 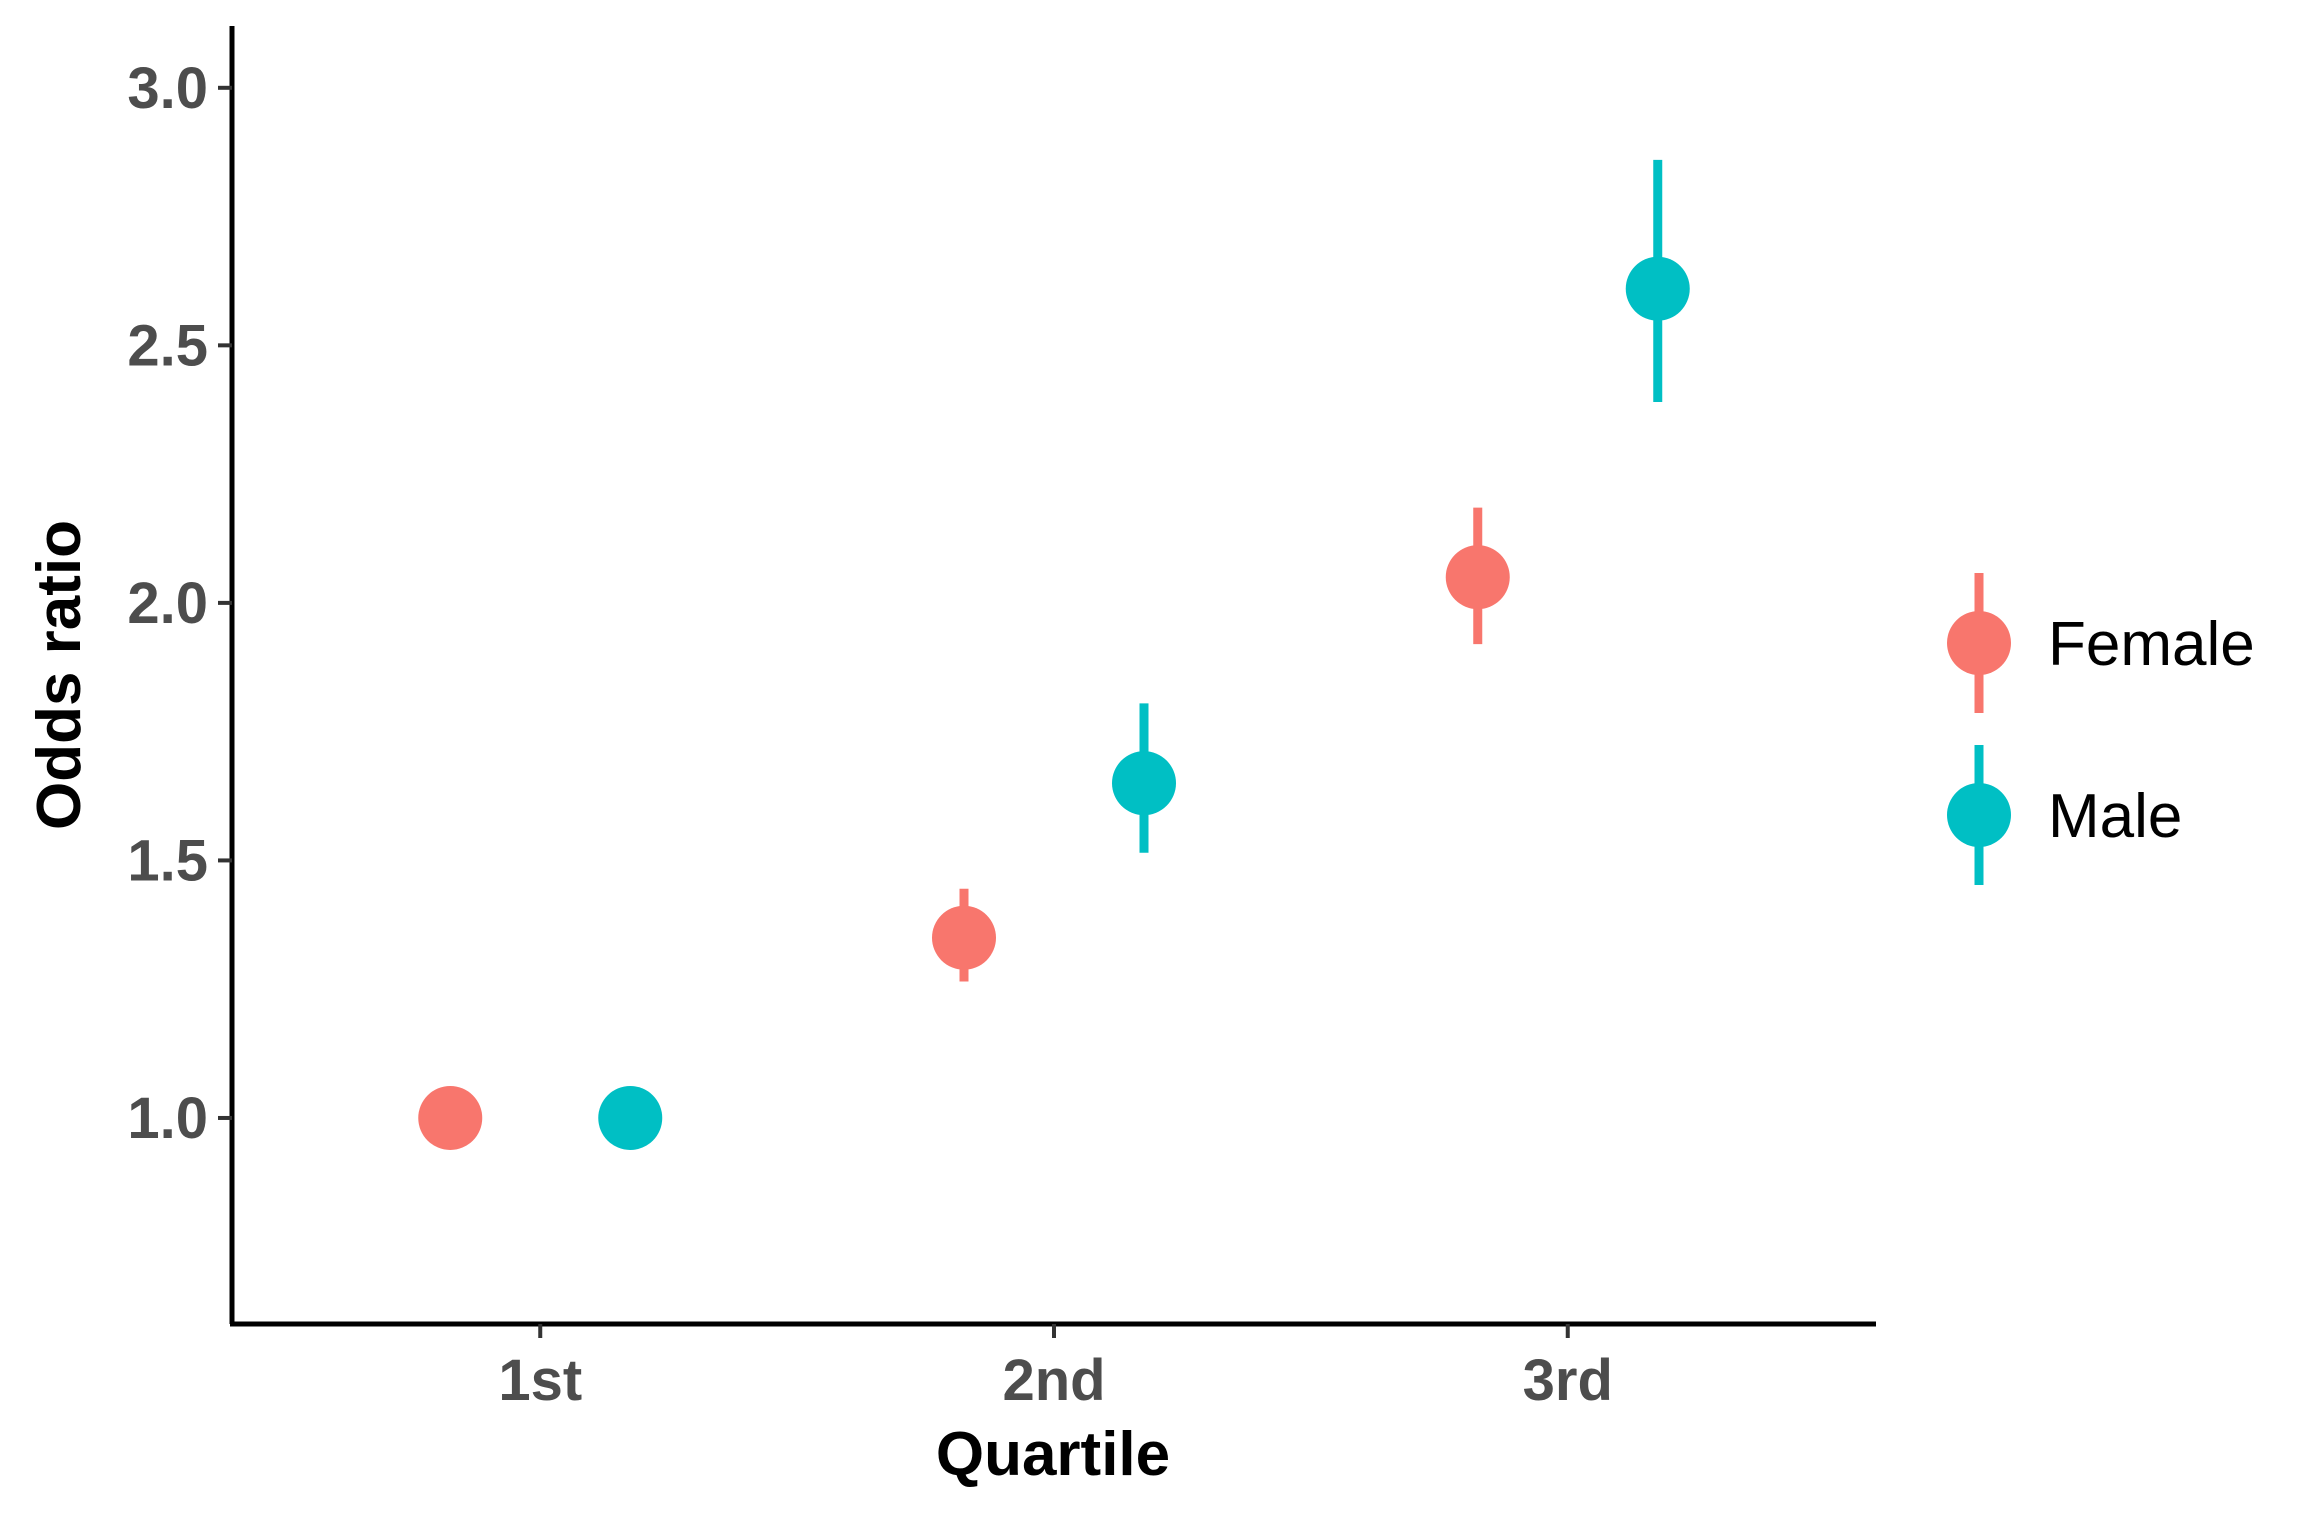 I want to click on y-axis-title: Odds ratio, so click(x=59, y=675).